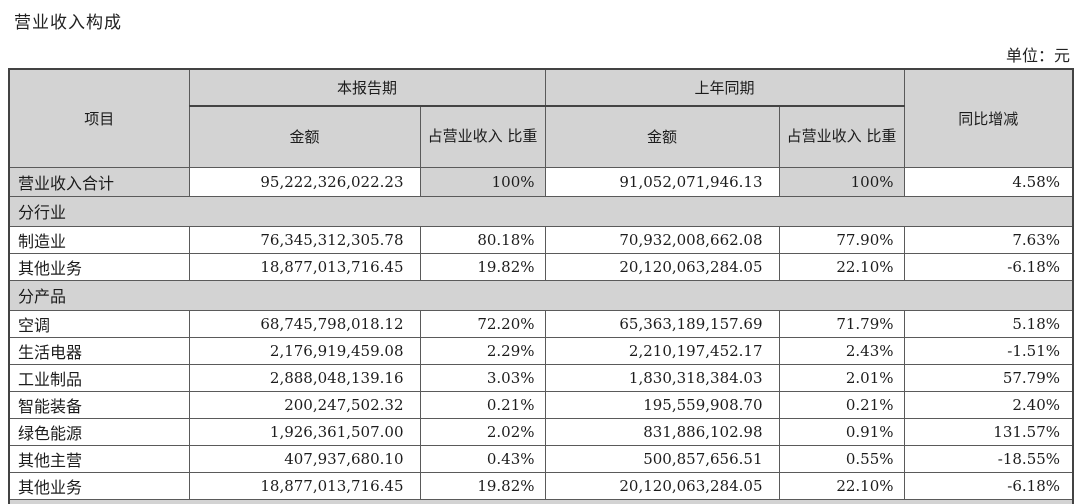 This screenshot has width=1080, height=504. I want to click on header-row-sub: 金额 占营业收入 比重 金额 占营业收入 比重, so click(541, 136).